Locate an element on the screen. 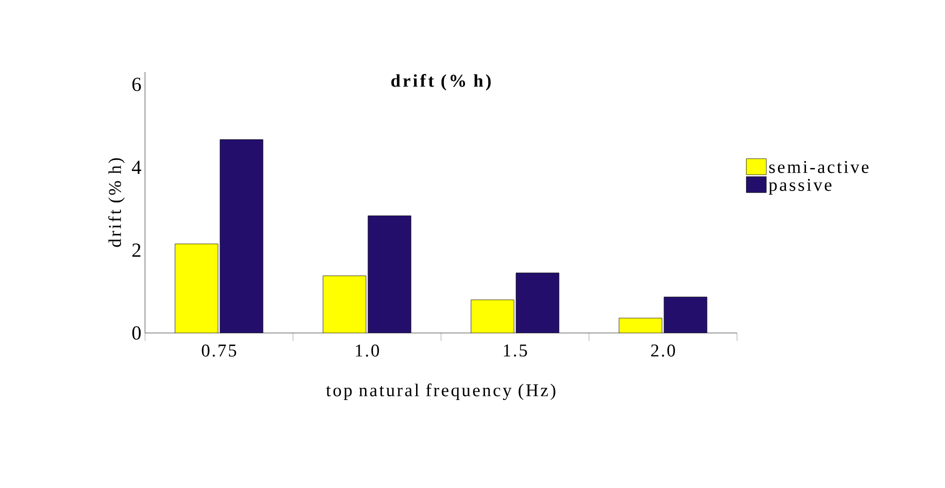 The image size is (945, 488). y-axis-title: drift (% h) is located at coordinates (116, 202).